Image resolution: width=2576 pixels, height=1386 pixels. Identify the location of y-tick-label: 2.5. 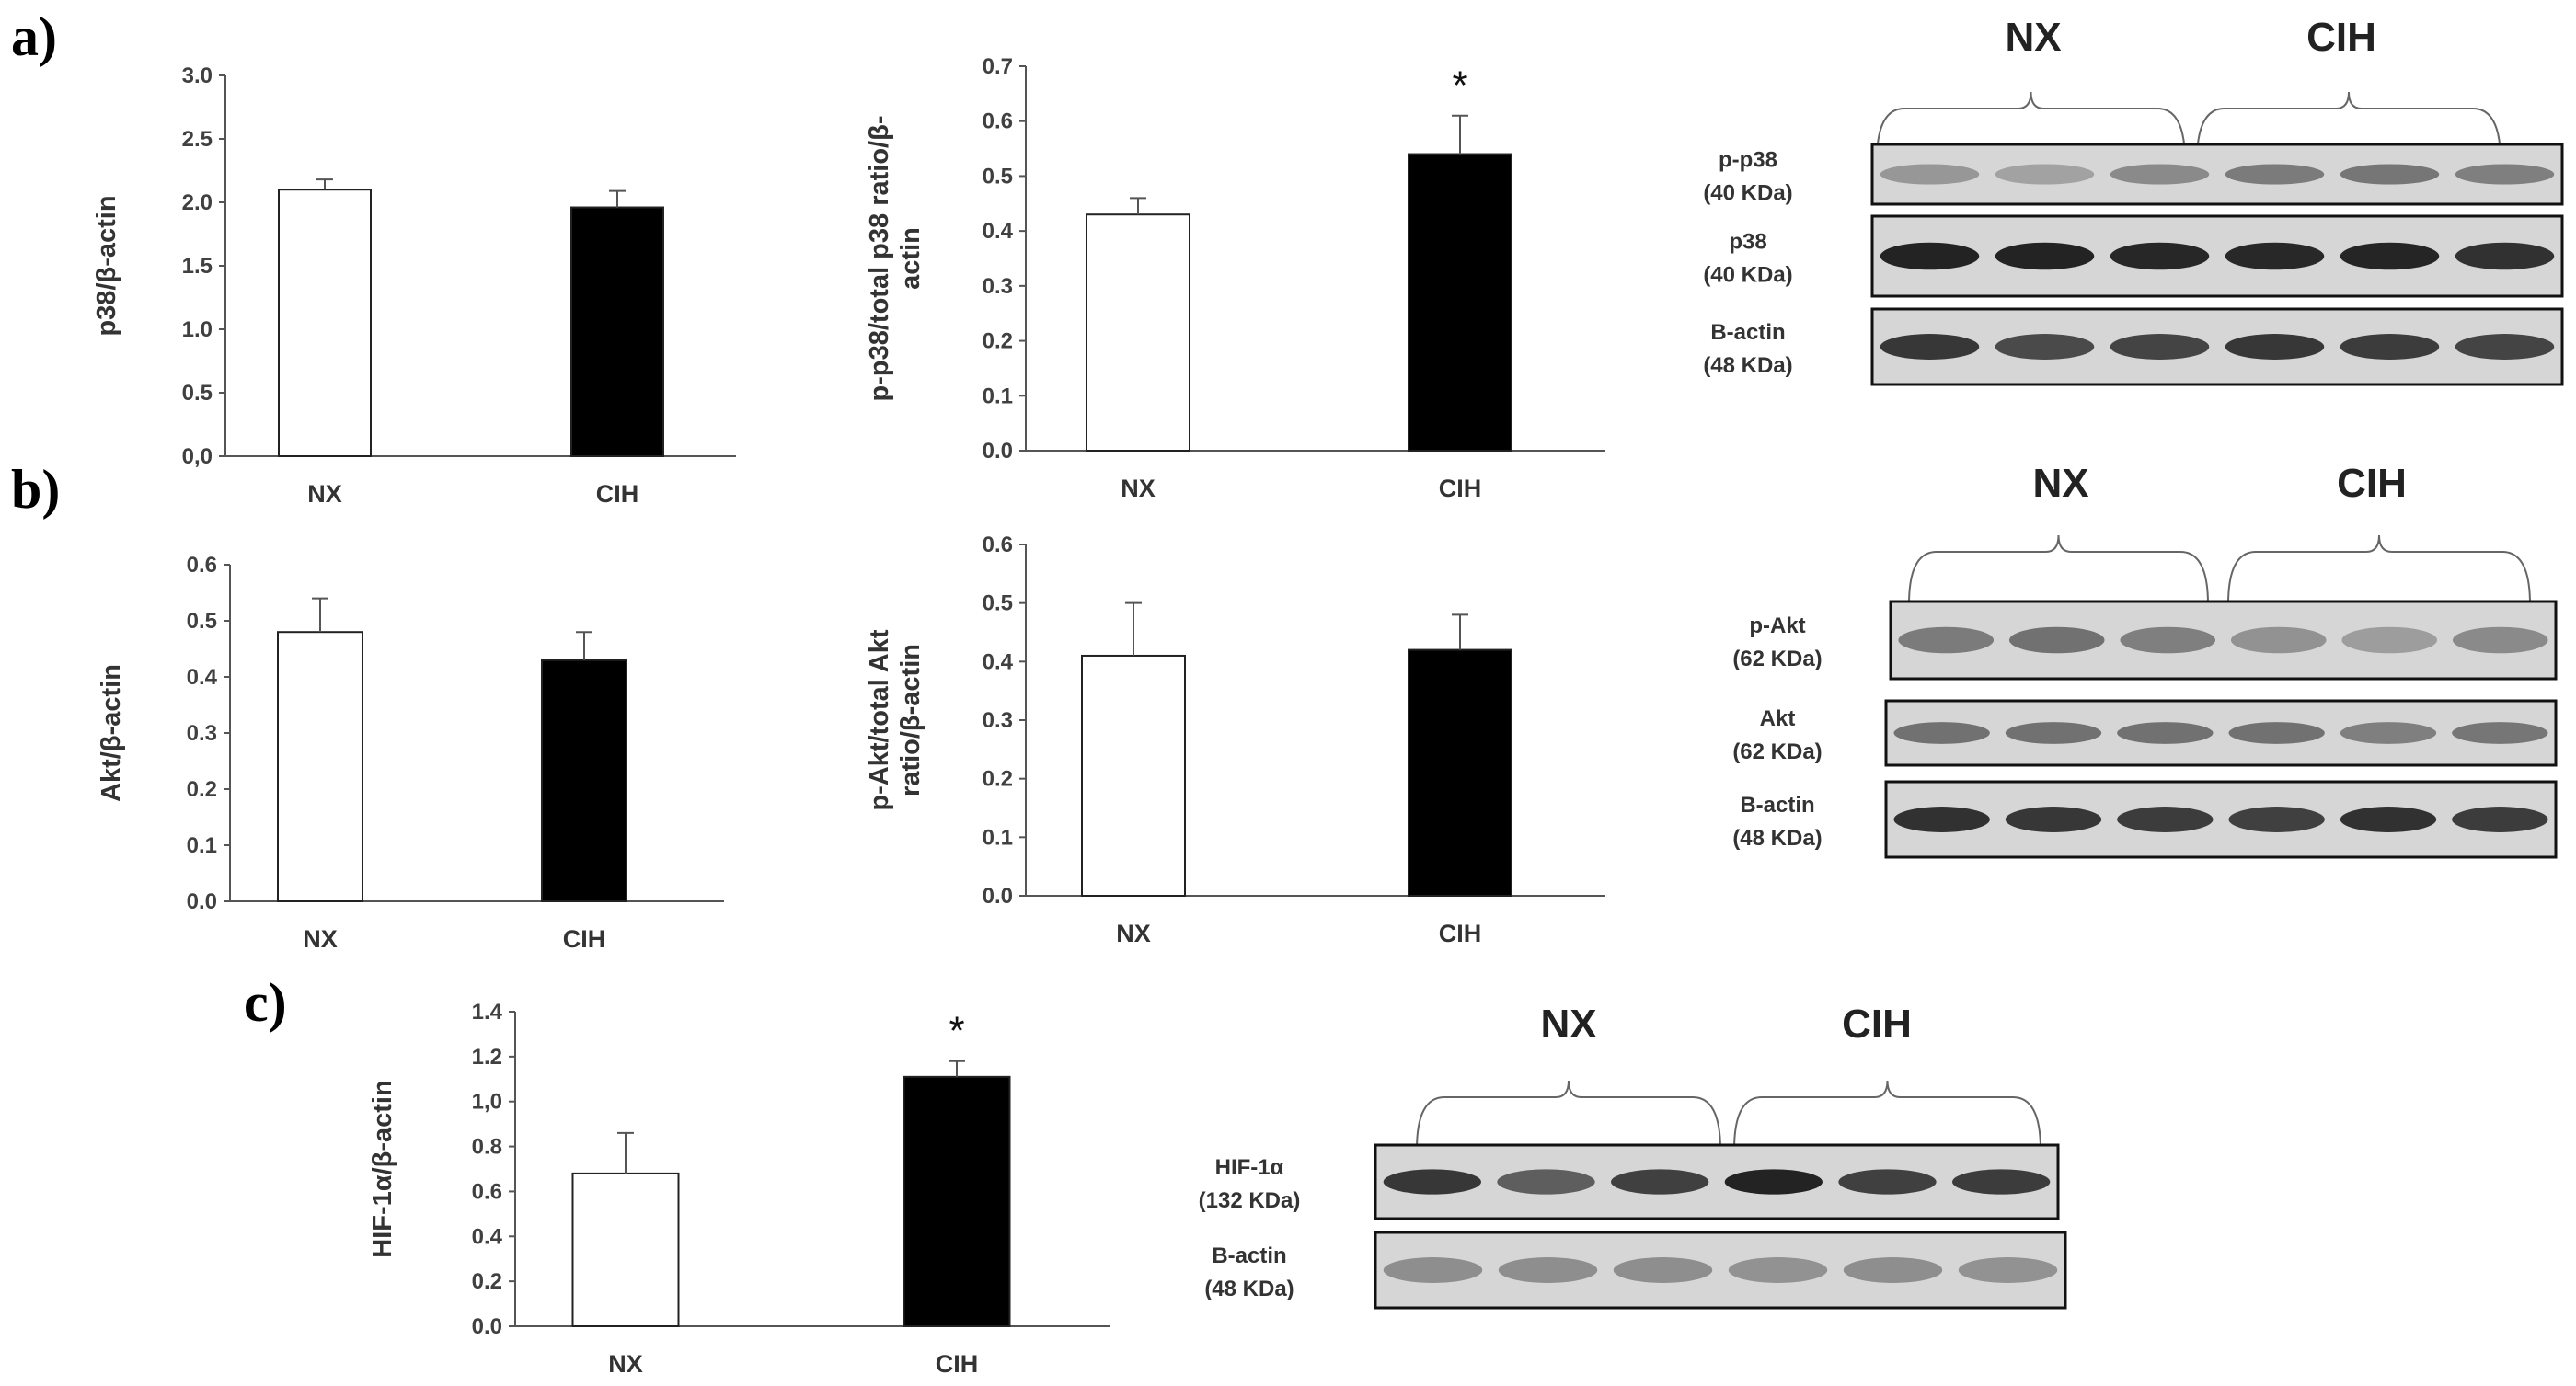
(197, 139).